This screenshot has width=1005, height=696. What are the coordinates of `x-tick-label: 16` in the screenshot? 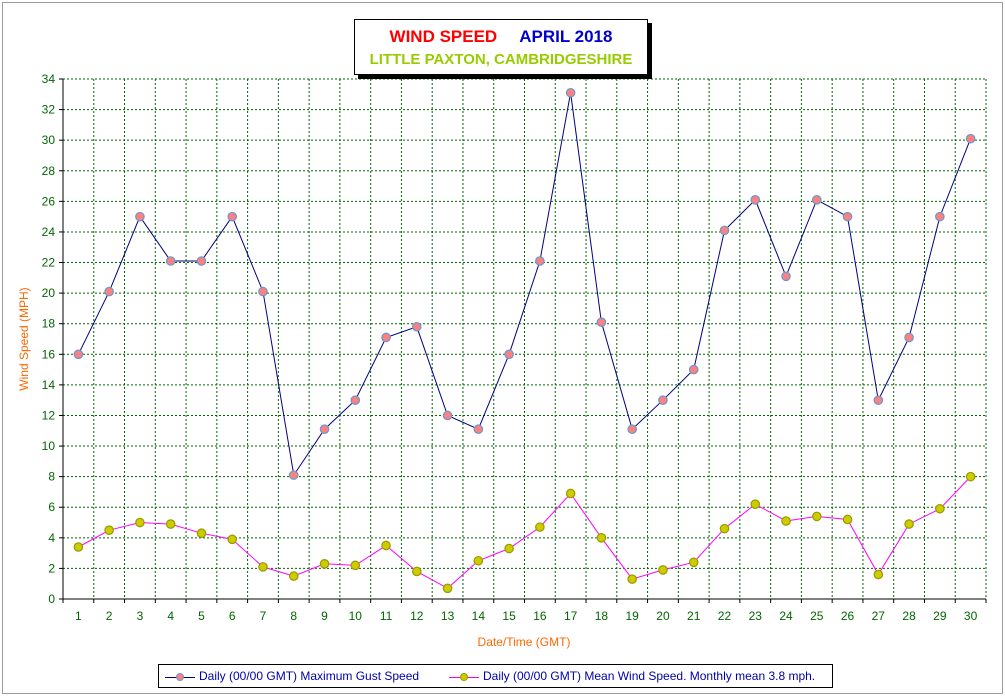 It's located at (540, 616).